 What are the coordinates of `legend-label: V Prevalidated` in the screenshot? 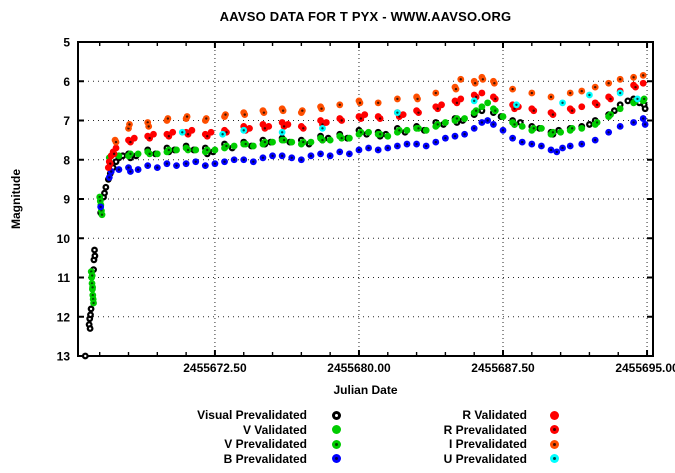 It's located at (265, 444).